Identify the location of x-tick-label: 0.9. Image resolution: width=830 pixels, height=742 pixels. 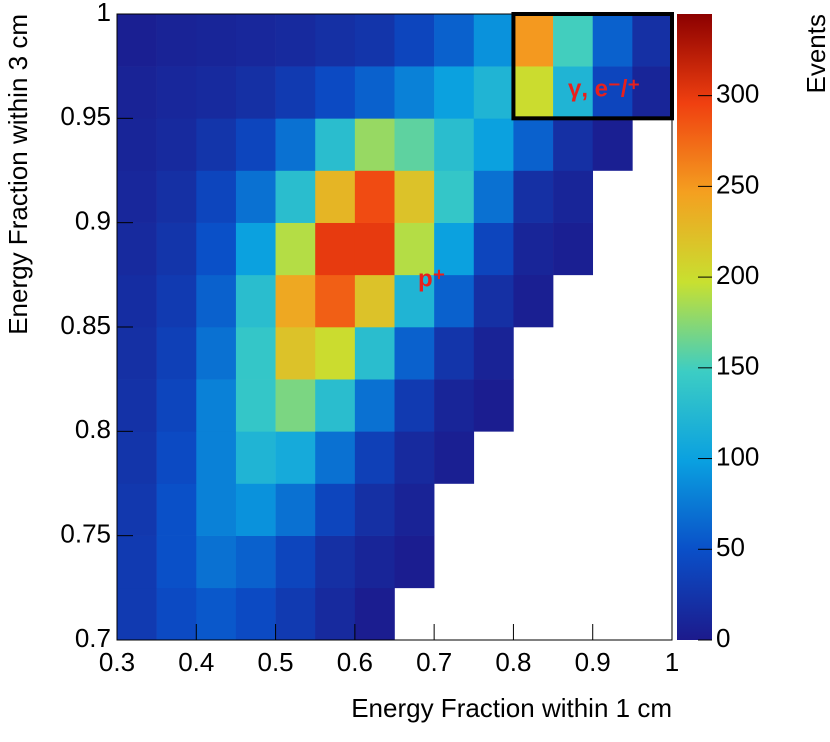
(593, 662).